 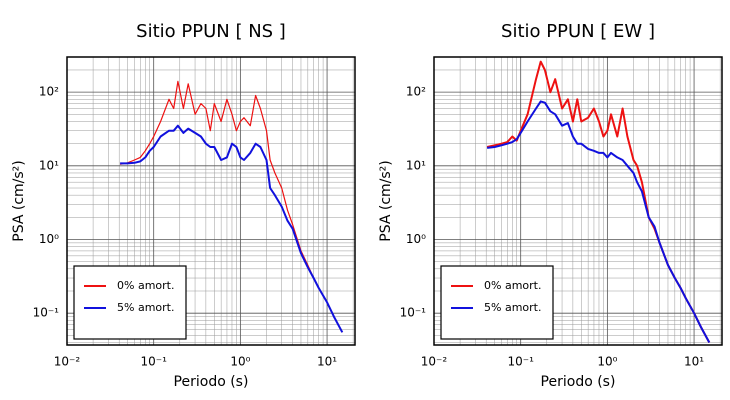 What do you see at coordinates (578, 31) in the screenshot?
I see `chart-title: Sitio PPUN [ EW ]` at bounding box center [578, 31].